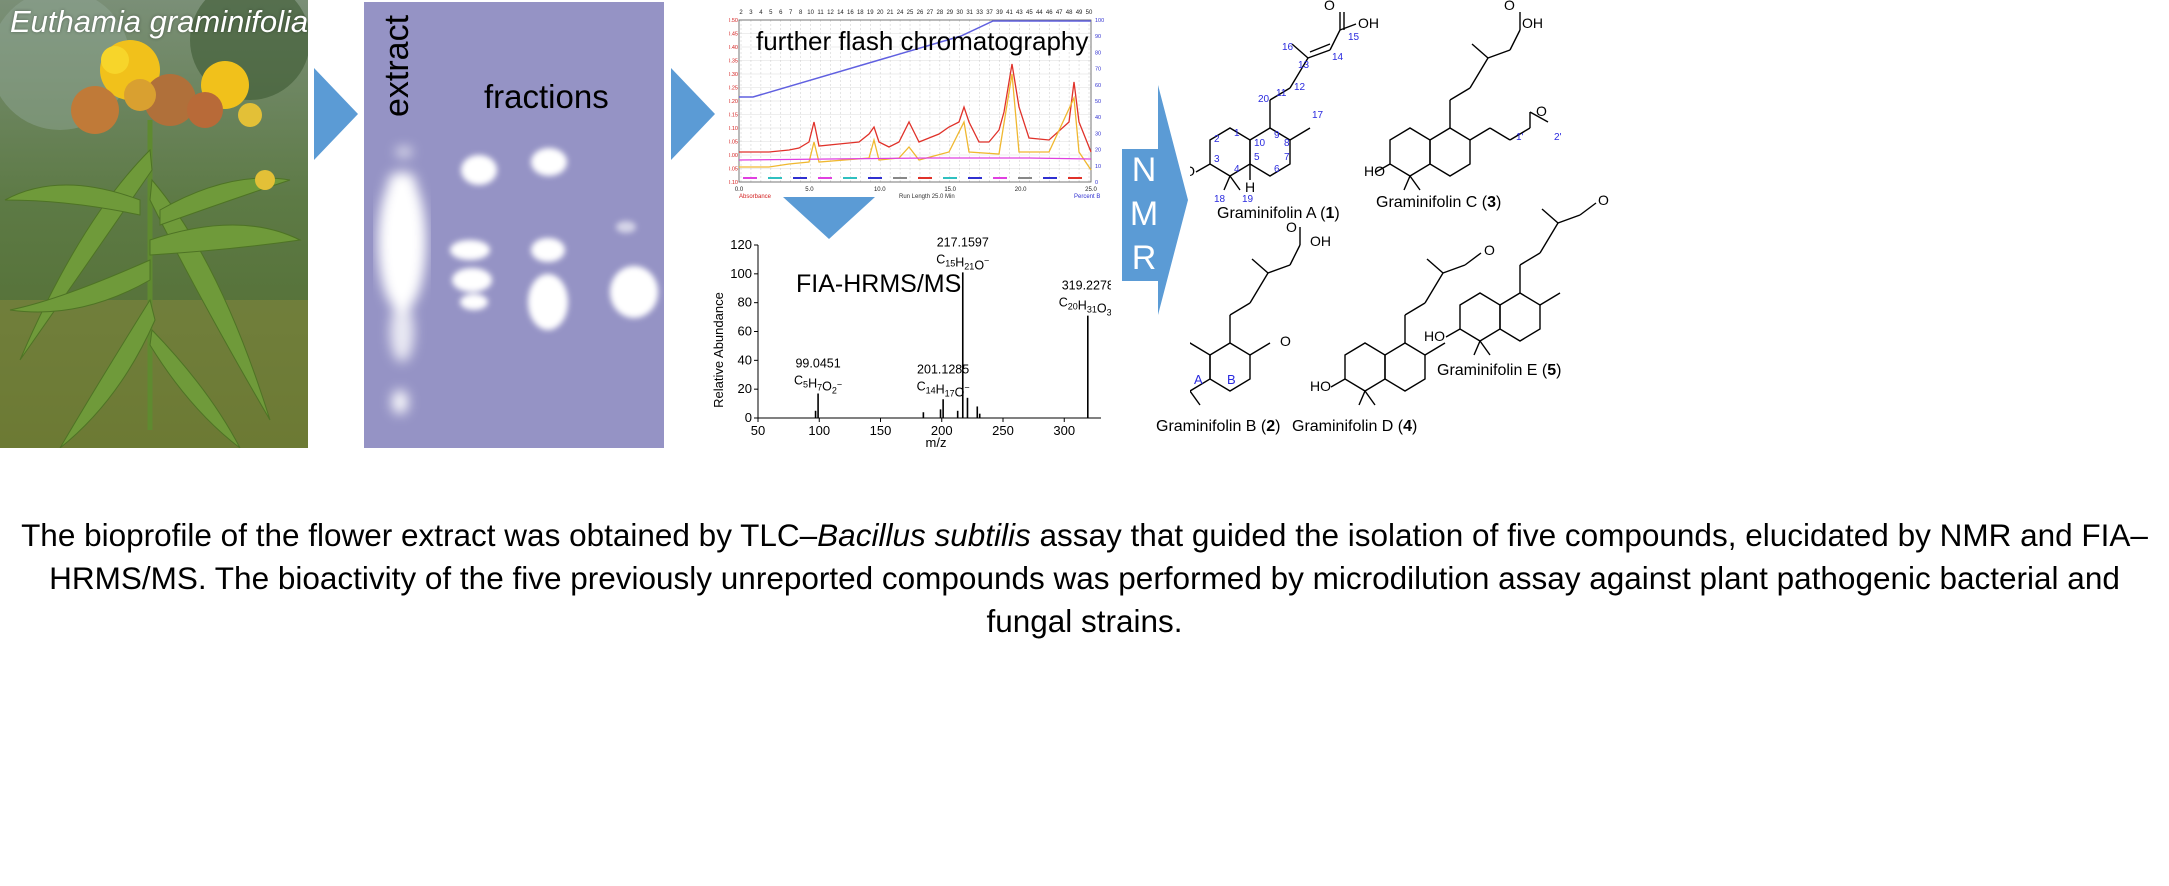 This screenshot has width=2169, height=886. I want to click on nmr-arrow, so click(1155, 200).